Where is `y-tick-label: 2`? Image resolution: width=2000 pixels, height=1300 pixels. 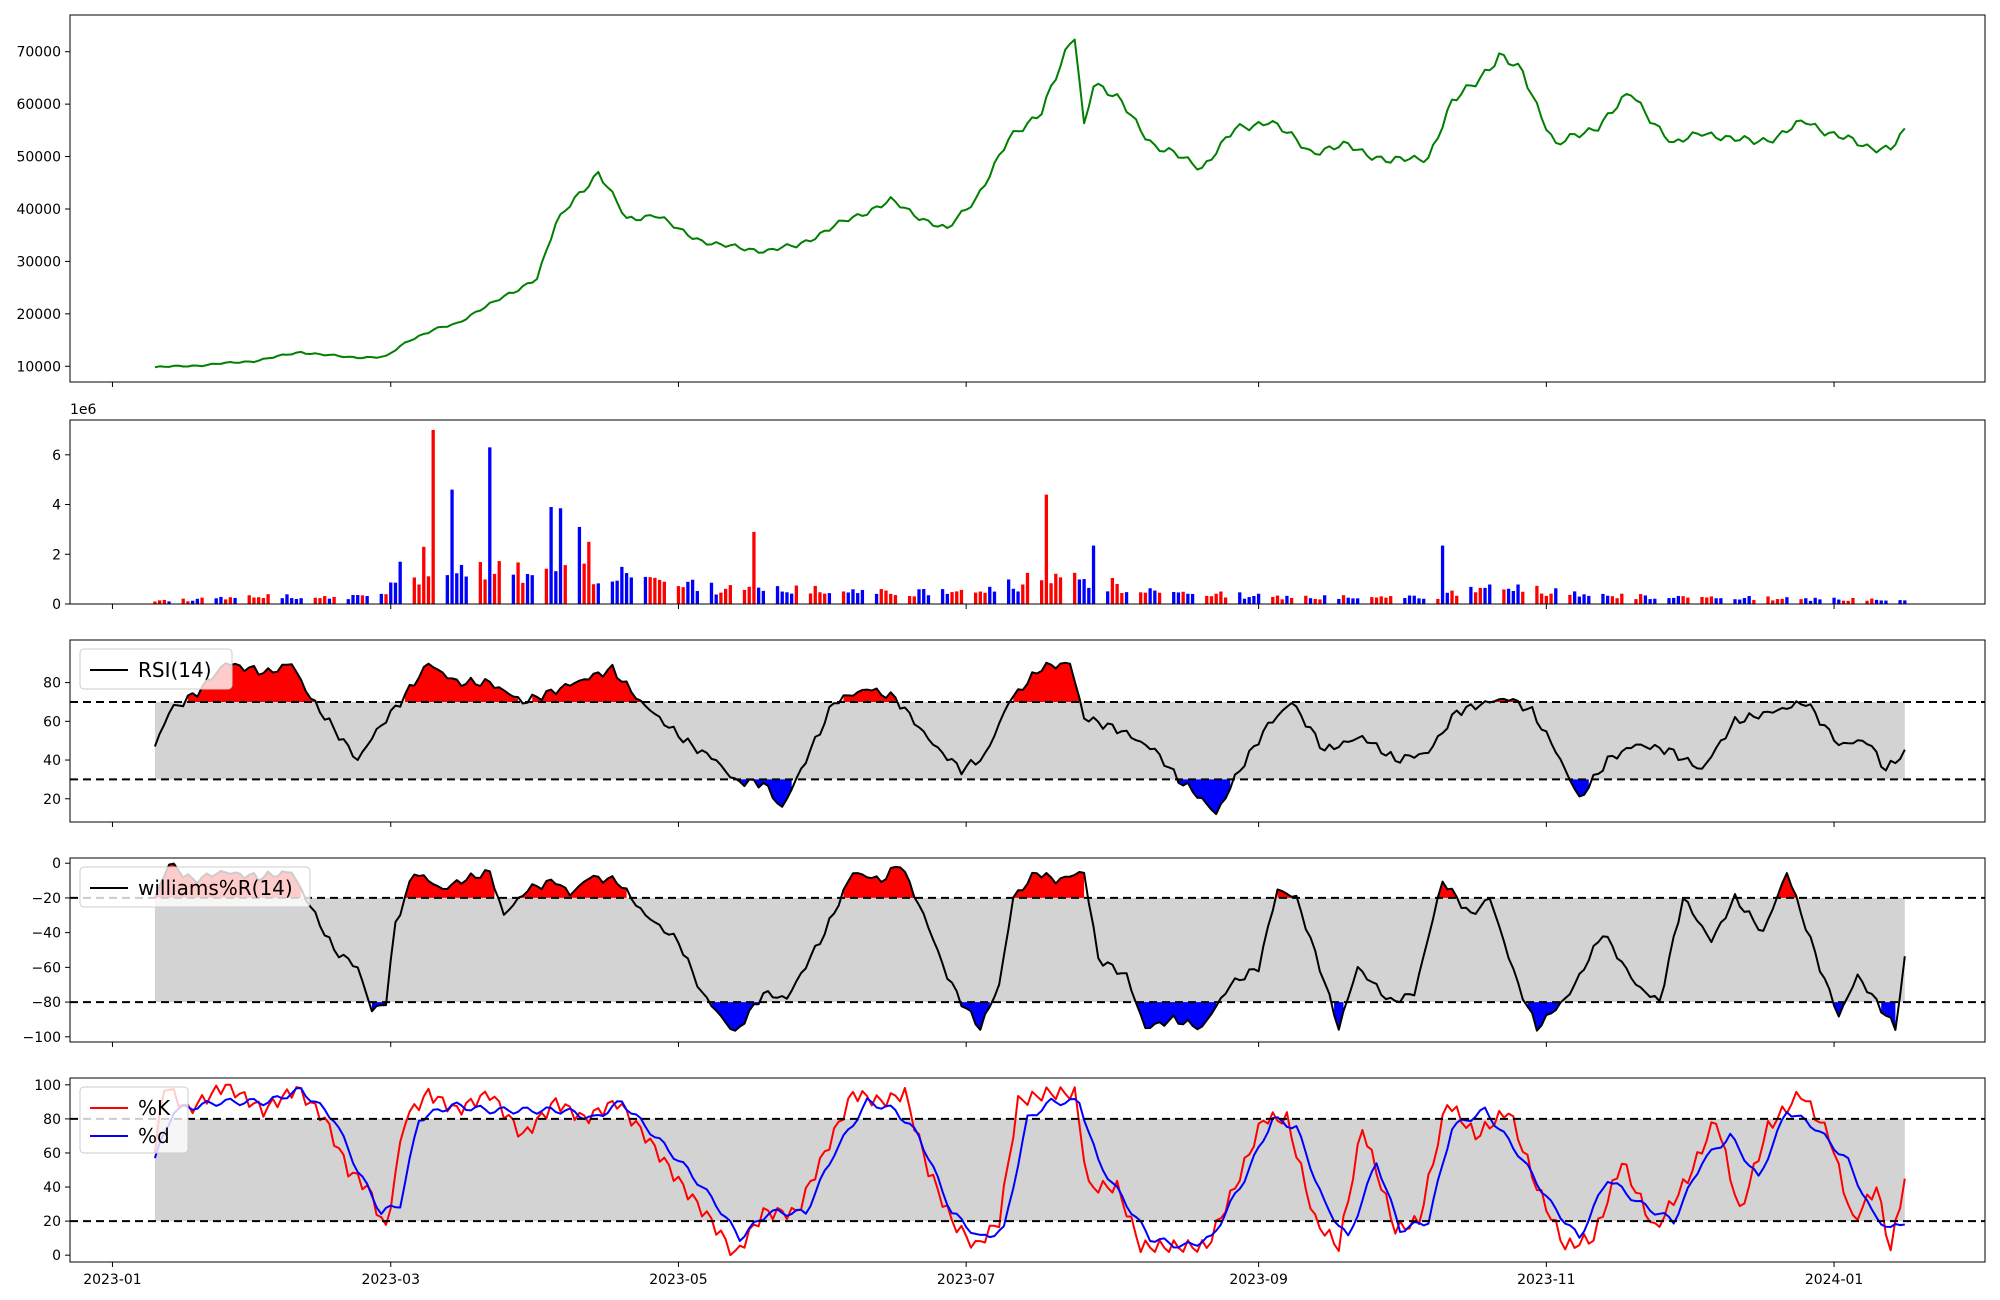
y-tick-label: 2 is located at coordinates (56, 555).